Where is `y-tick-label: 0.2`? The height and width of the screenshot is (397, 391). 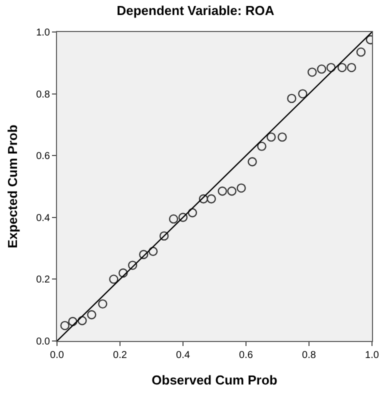
y-tick-label: 0.2 is located at coordinates (43, 280).